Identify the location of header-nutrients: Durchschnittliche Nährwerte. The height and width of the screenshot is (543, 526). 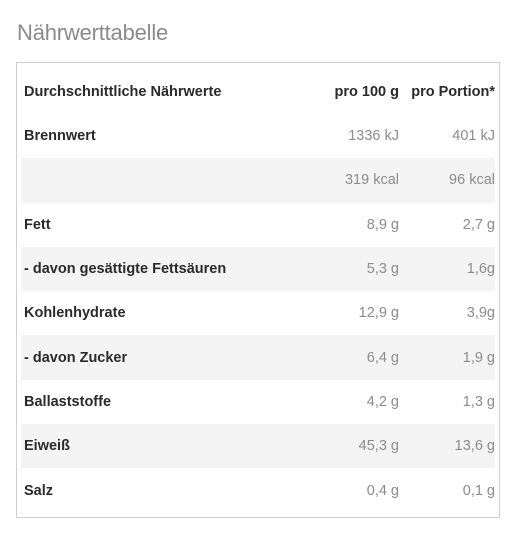
(157, 92).